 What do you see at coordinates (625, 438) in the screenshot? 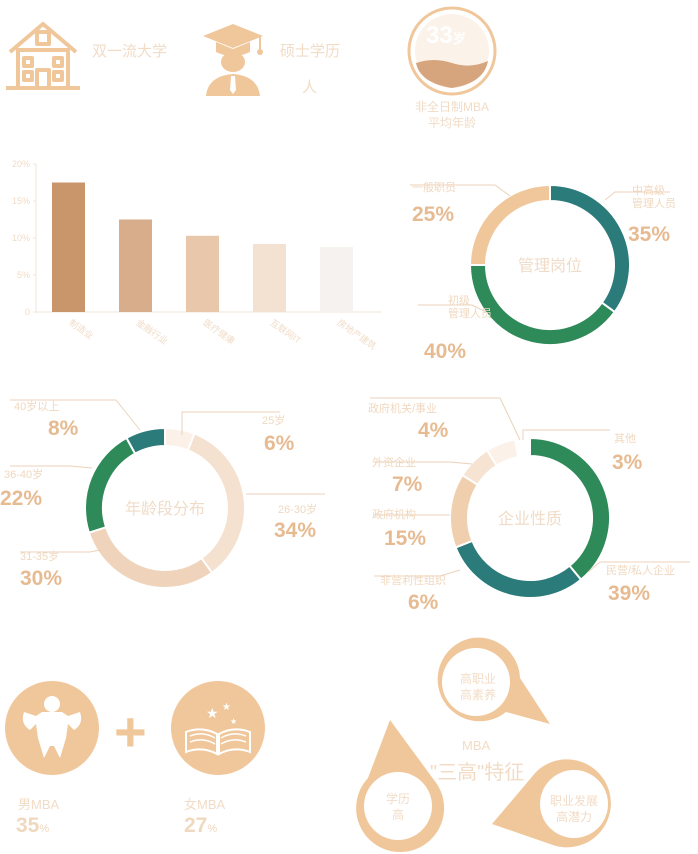
I see `slice-label: 其他` at bounding box center [625, 438].